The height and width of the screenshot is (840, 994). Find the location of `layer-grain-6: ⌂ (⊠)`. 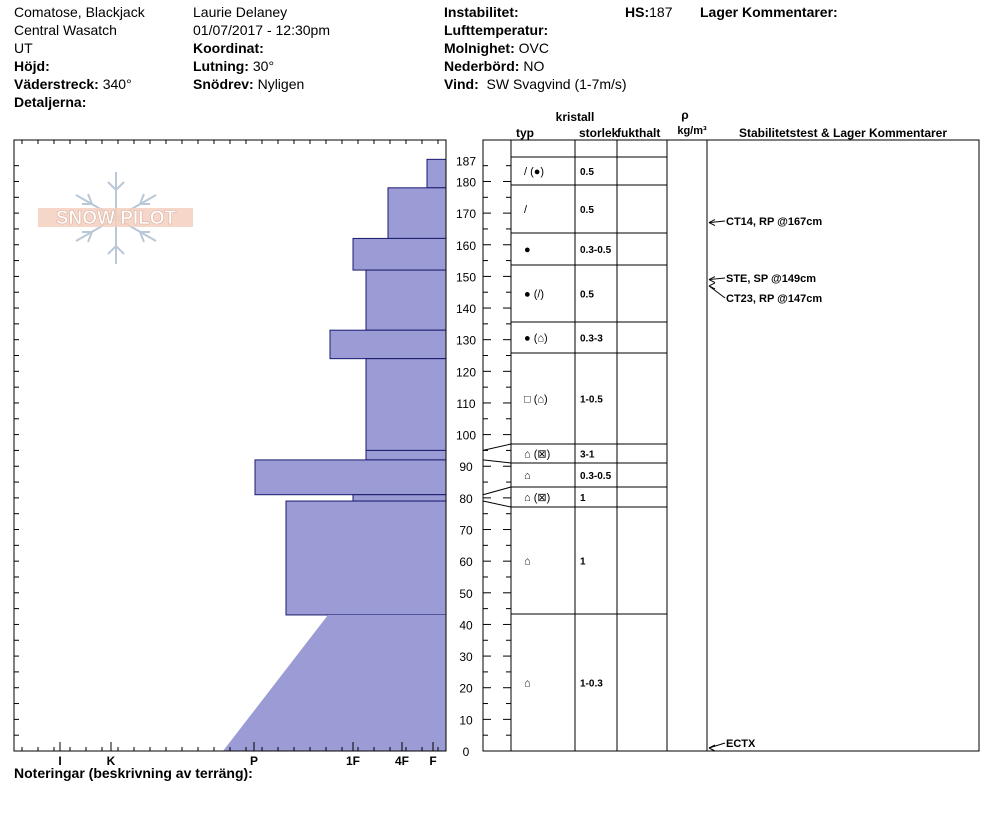

layer-grain-6: ⌂ (⊠) is located at coordinates (537, 455).